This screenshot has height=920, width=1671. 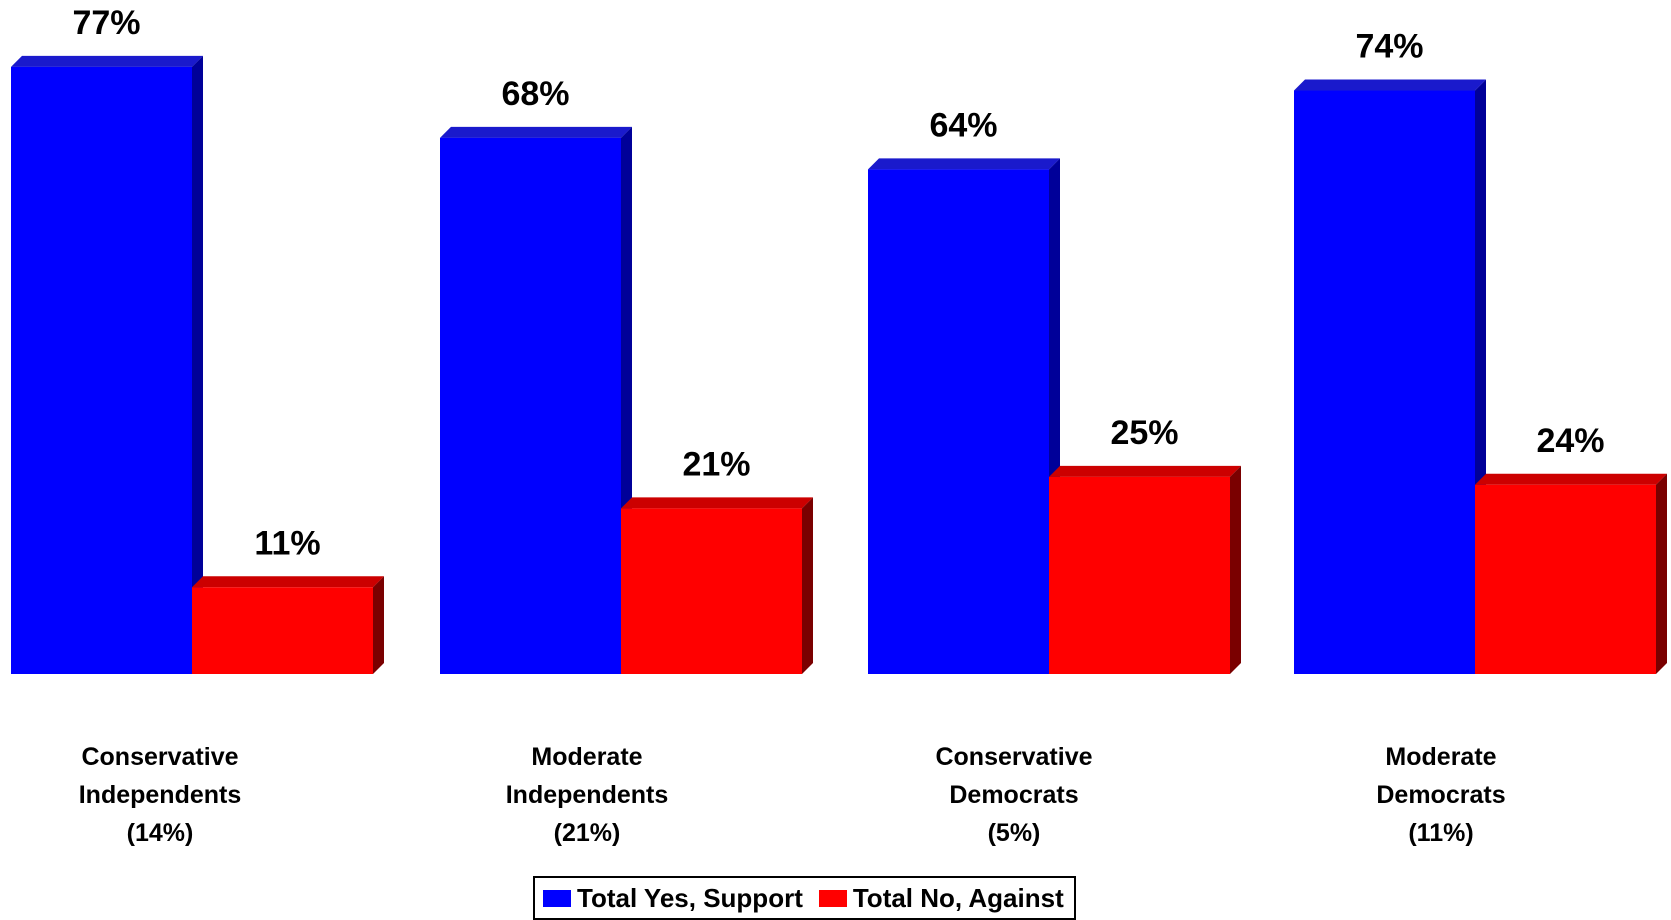 What do you see at coordinates (536, 132) in the screenshot?
I see `bar-yes-moderate-independents-21-top` at bounding box center [536, 132].